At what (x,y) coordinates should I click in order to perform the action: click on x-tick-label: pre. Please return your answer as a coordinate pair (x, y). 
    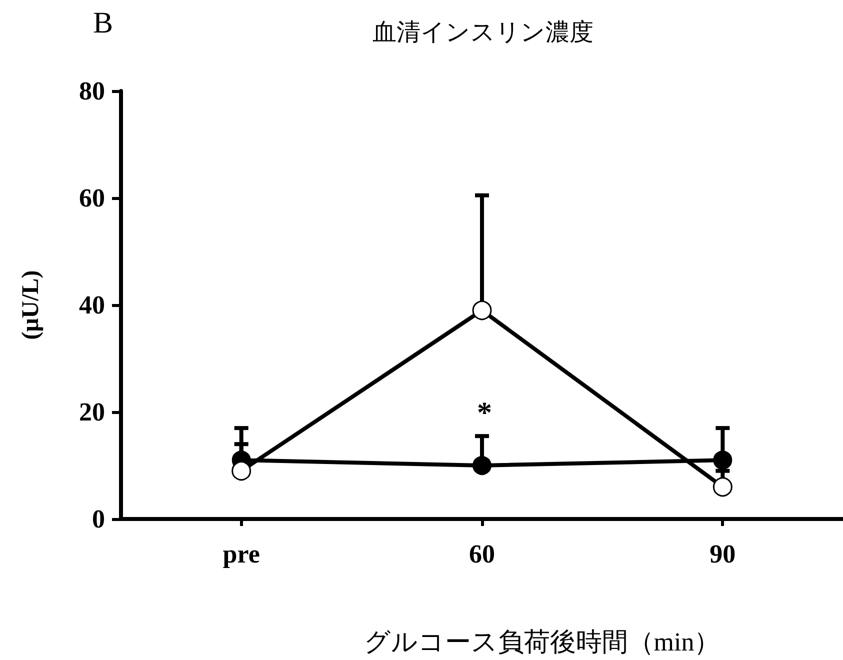
    Looking at the image, I should click on (241, 554).